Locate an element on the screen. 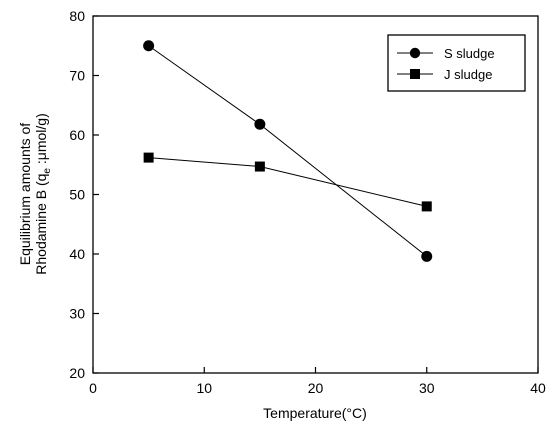 This screenshot has height=427, width=555. y-tick-label: 30 is located at coordinates (77, 314).